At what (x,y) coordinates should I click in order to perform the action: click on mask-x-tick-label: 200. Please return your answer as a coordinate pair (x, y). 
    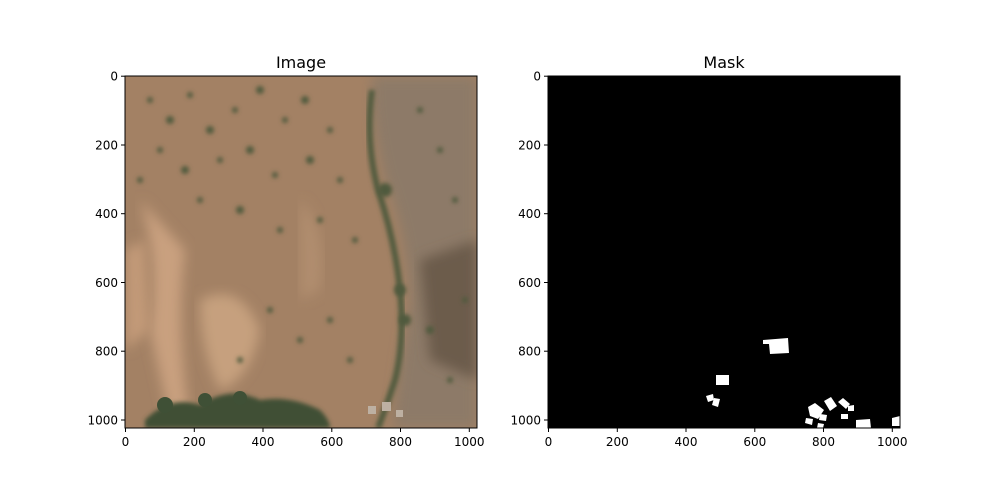
    Looking at the image, I should click on (617, 442).